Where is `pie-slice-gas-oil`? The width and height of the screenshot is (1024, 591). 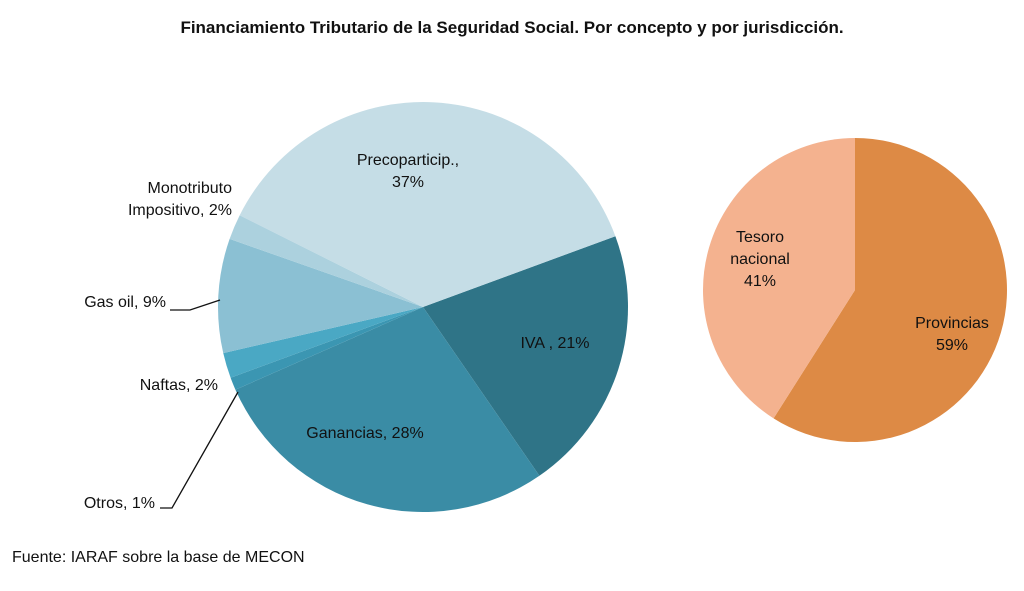
pie-slice-gas-oil is located at coordinates (320, 296).